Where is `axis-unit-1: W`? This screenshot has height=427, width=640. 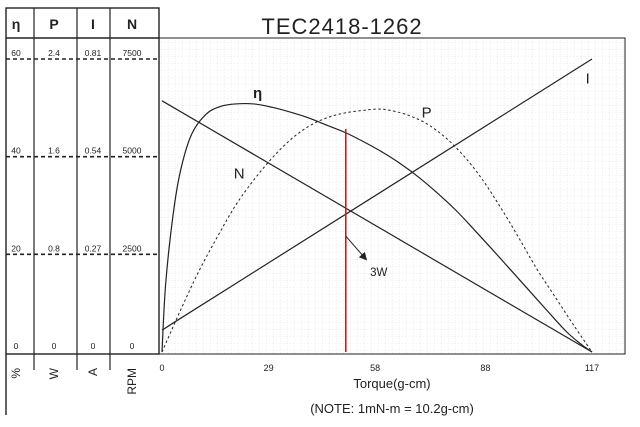 axis-unit-1: W is located at coordinates (54, 373).